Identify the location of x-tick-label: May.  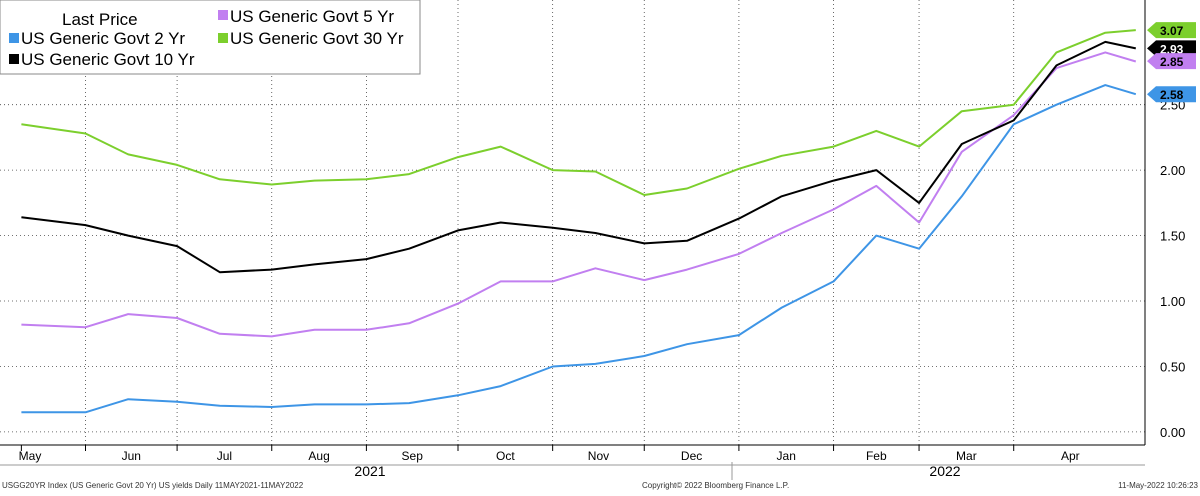
(30, 456).